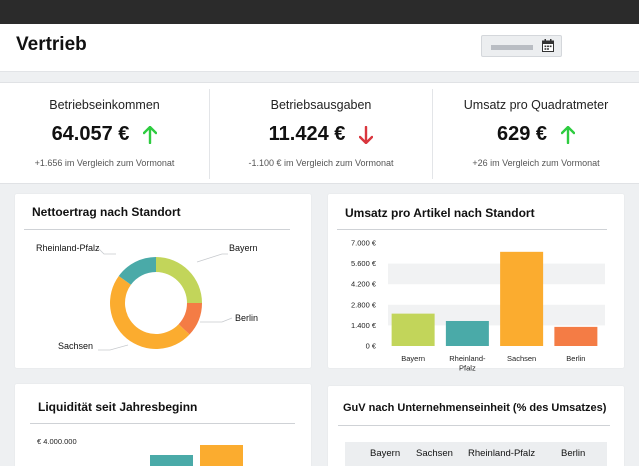 The height and width of the screenshot is (466, 639). What do you see at coordinates (364, 243) in the screenshot?
I see `y-tick-label: 7.000 €` at bounding box center [364, 243].